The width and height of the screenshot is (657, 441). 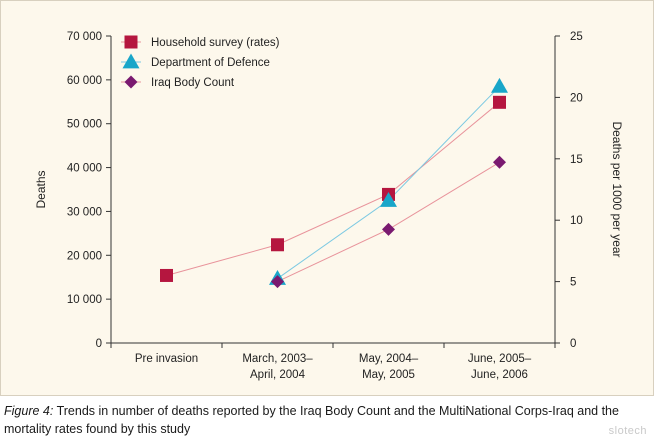 What do you see at coordinates (576, 160) in the screenshot?
I see `y-right-tick-label: 15` at bounding box center [576, 160].